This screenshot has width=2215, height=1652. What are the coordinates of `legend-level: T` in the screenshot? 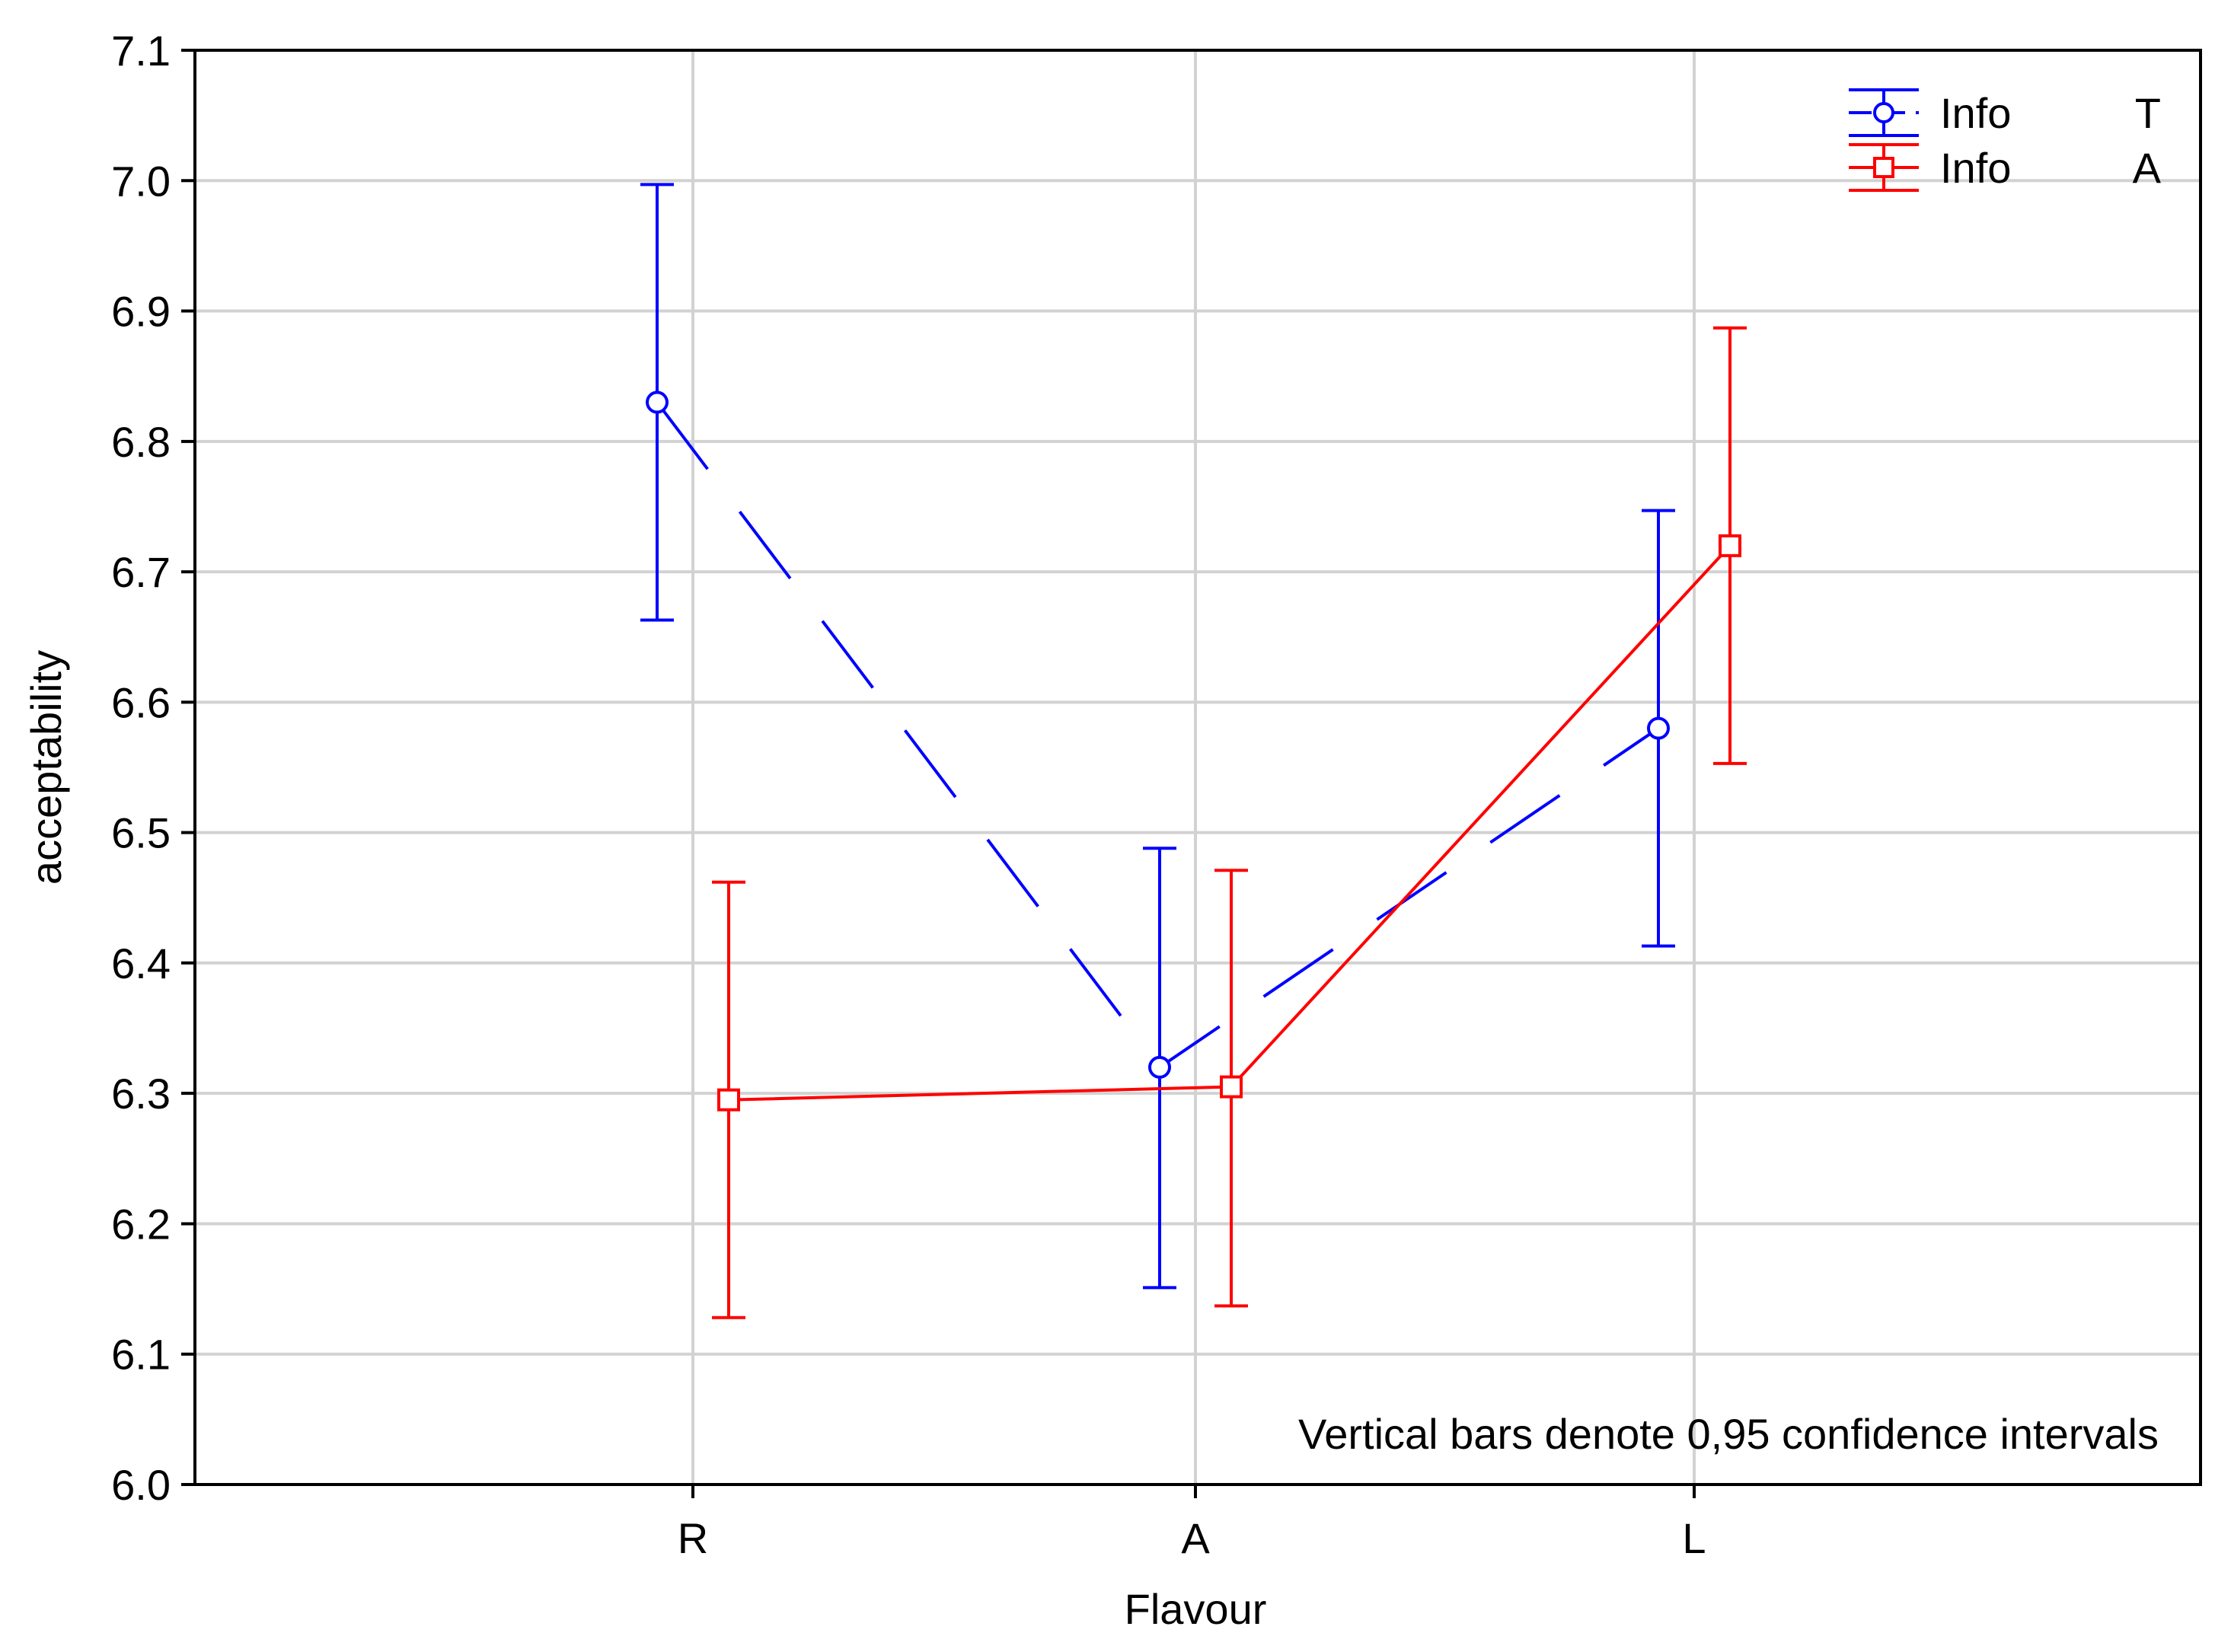 It's located at (2148, 113).